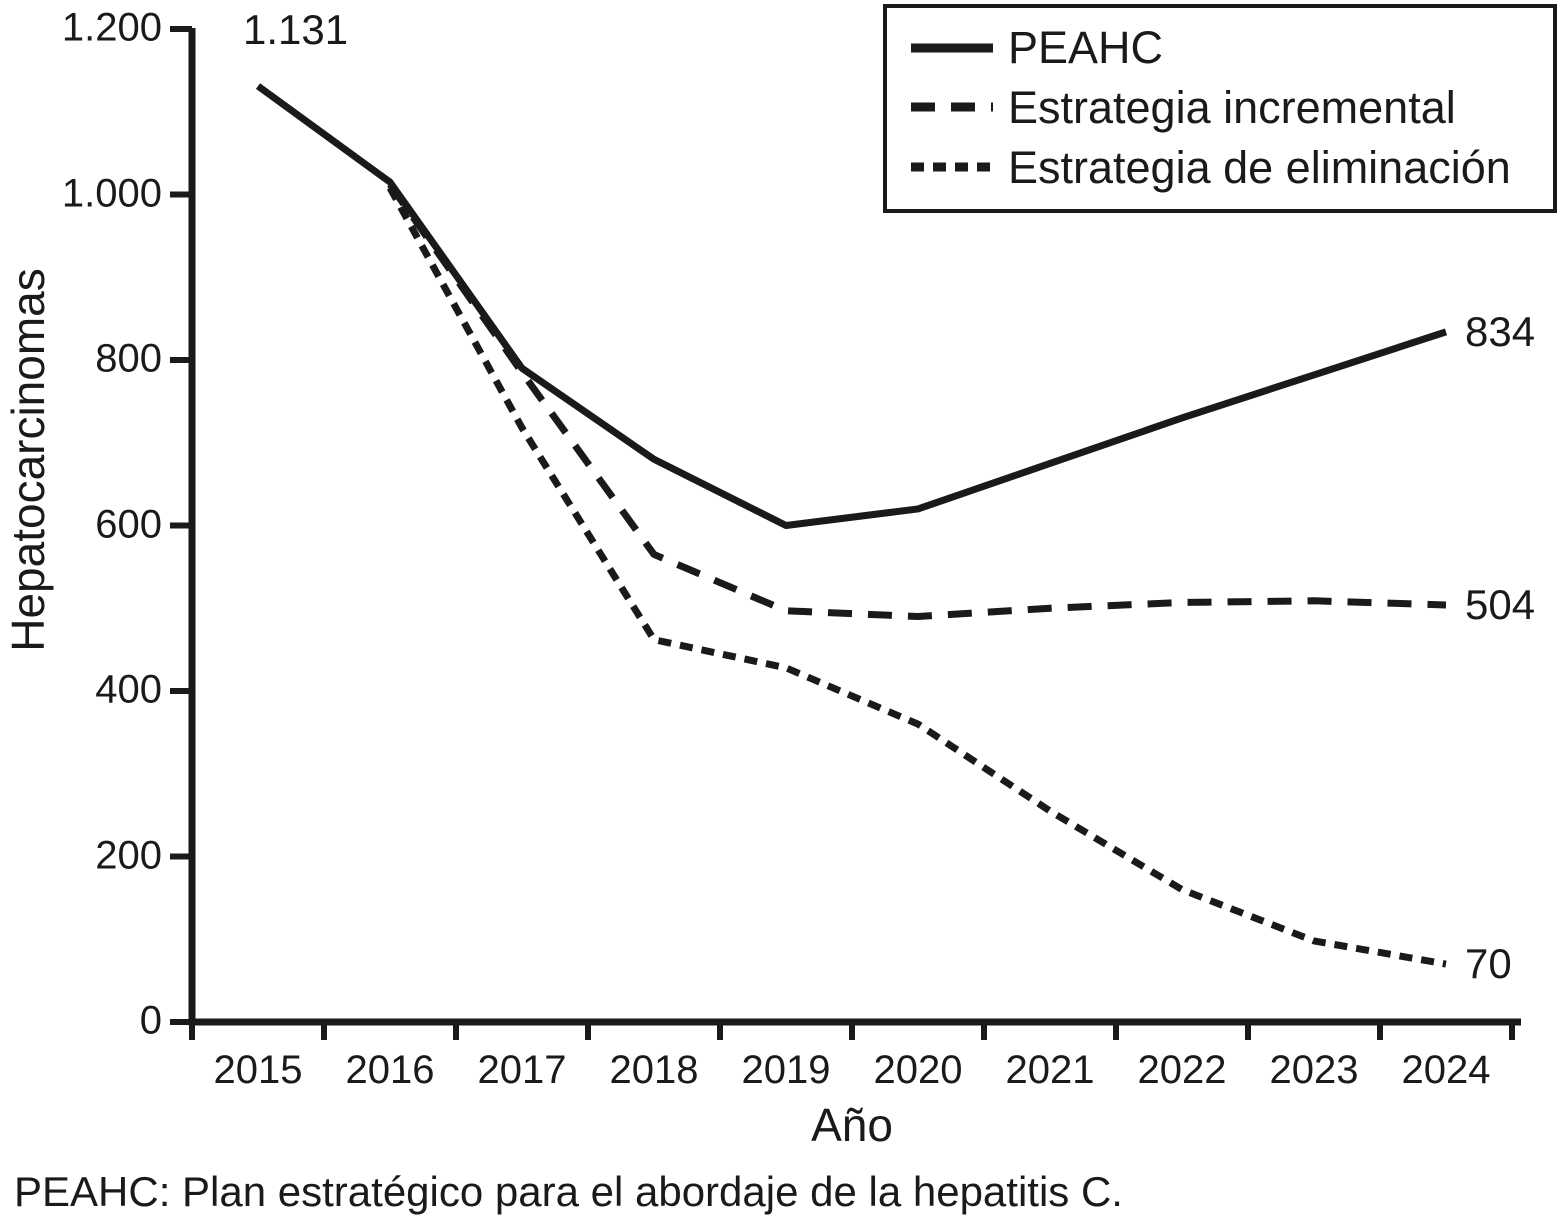 This screenshot has height=1220, width=1561. I want to click on legend-item: Estrategia incremental, so click(1229, 107).